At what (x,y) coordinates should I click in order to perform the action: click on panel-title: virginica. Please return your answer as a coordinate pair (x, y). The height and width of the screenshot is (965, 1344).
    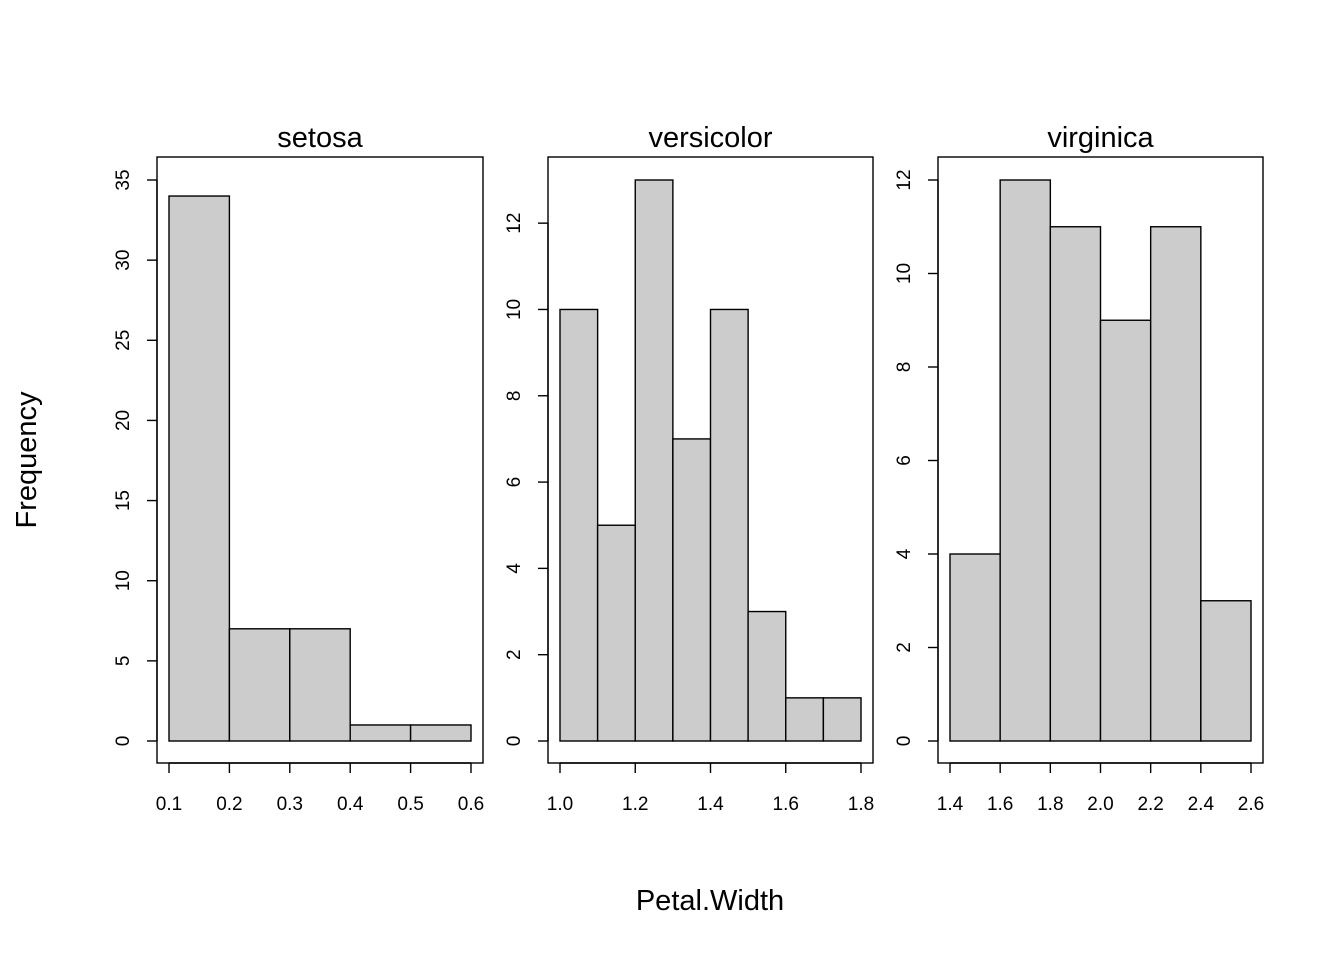
    Looking at the image, I should click on (1100, 138).